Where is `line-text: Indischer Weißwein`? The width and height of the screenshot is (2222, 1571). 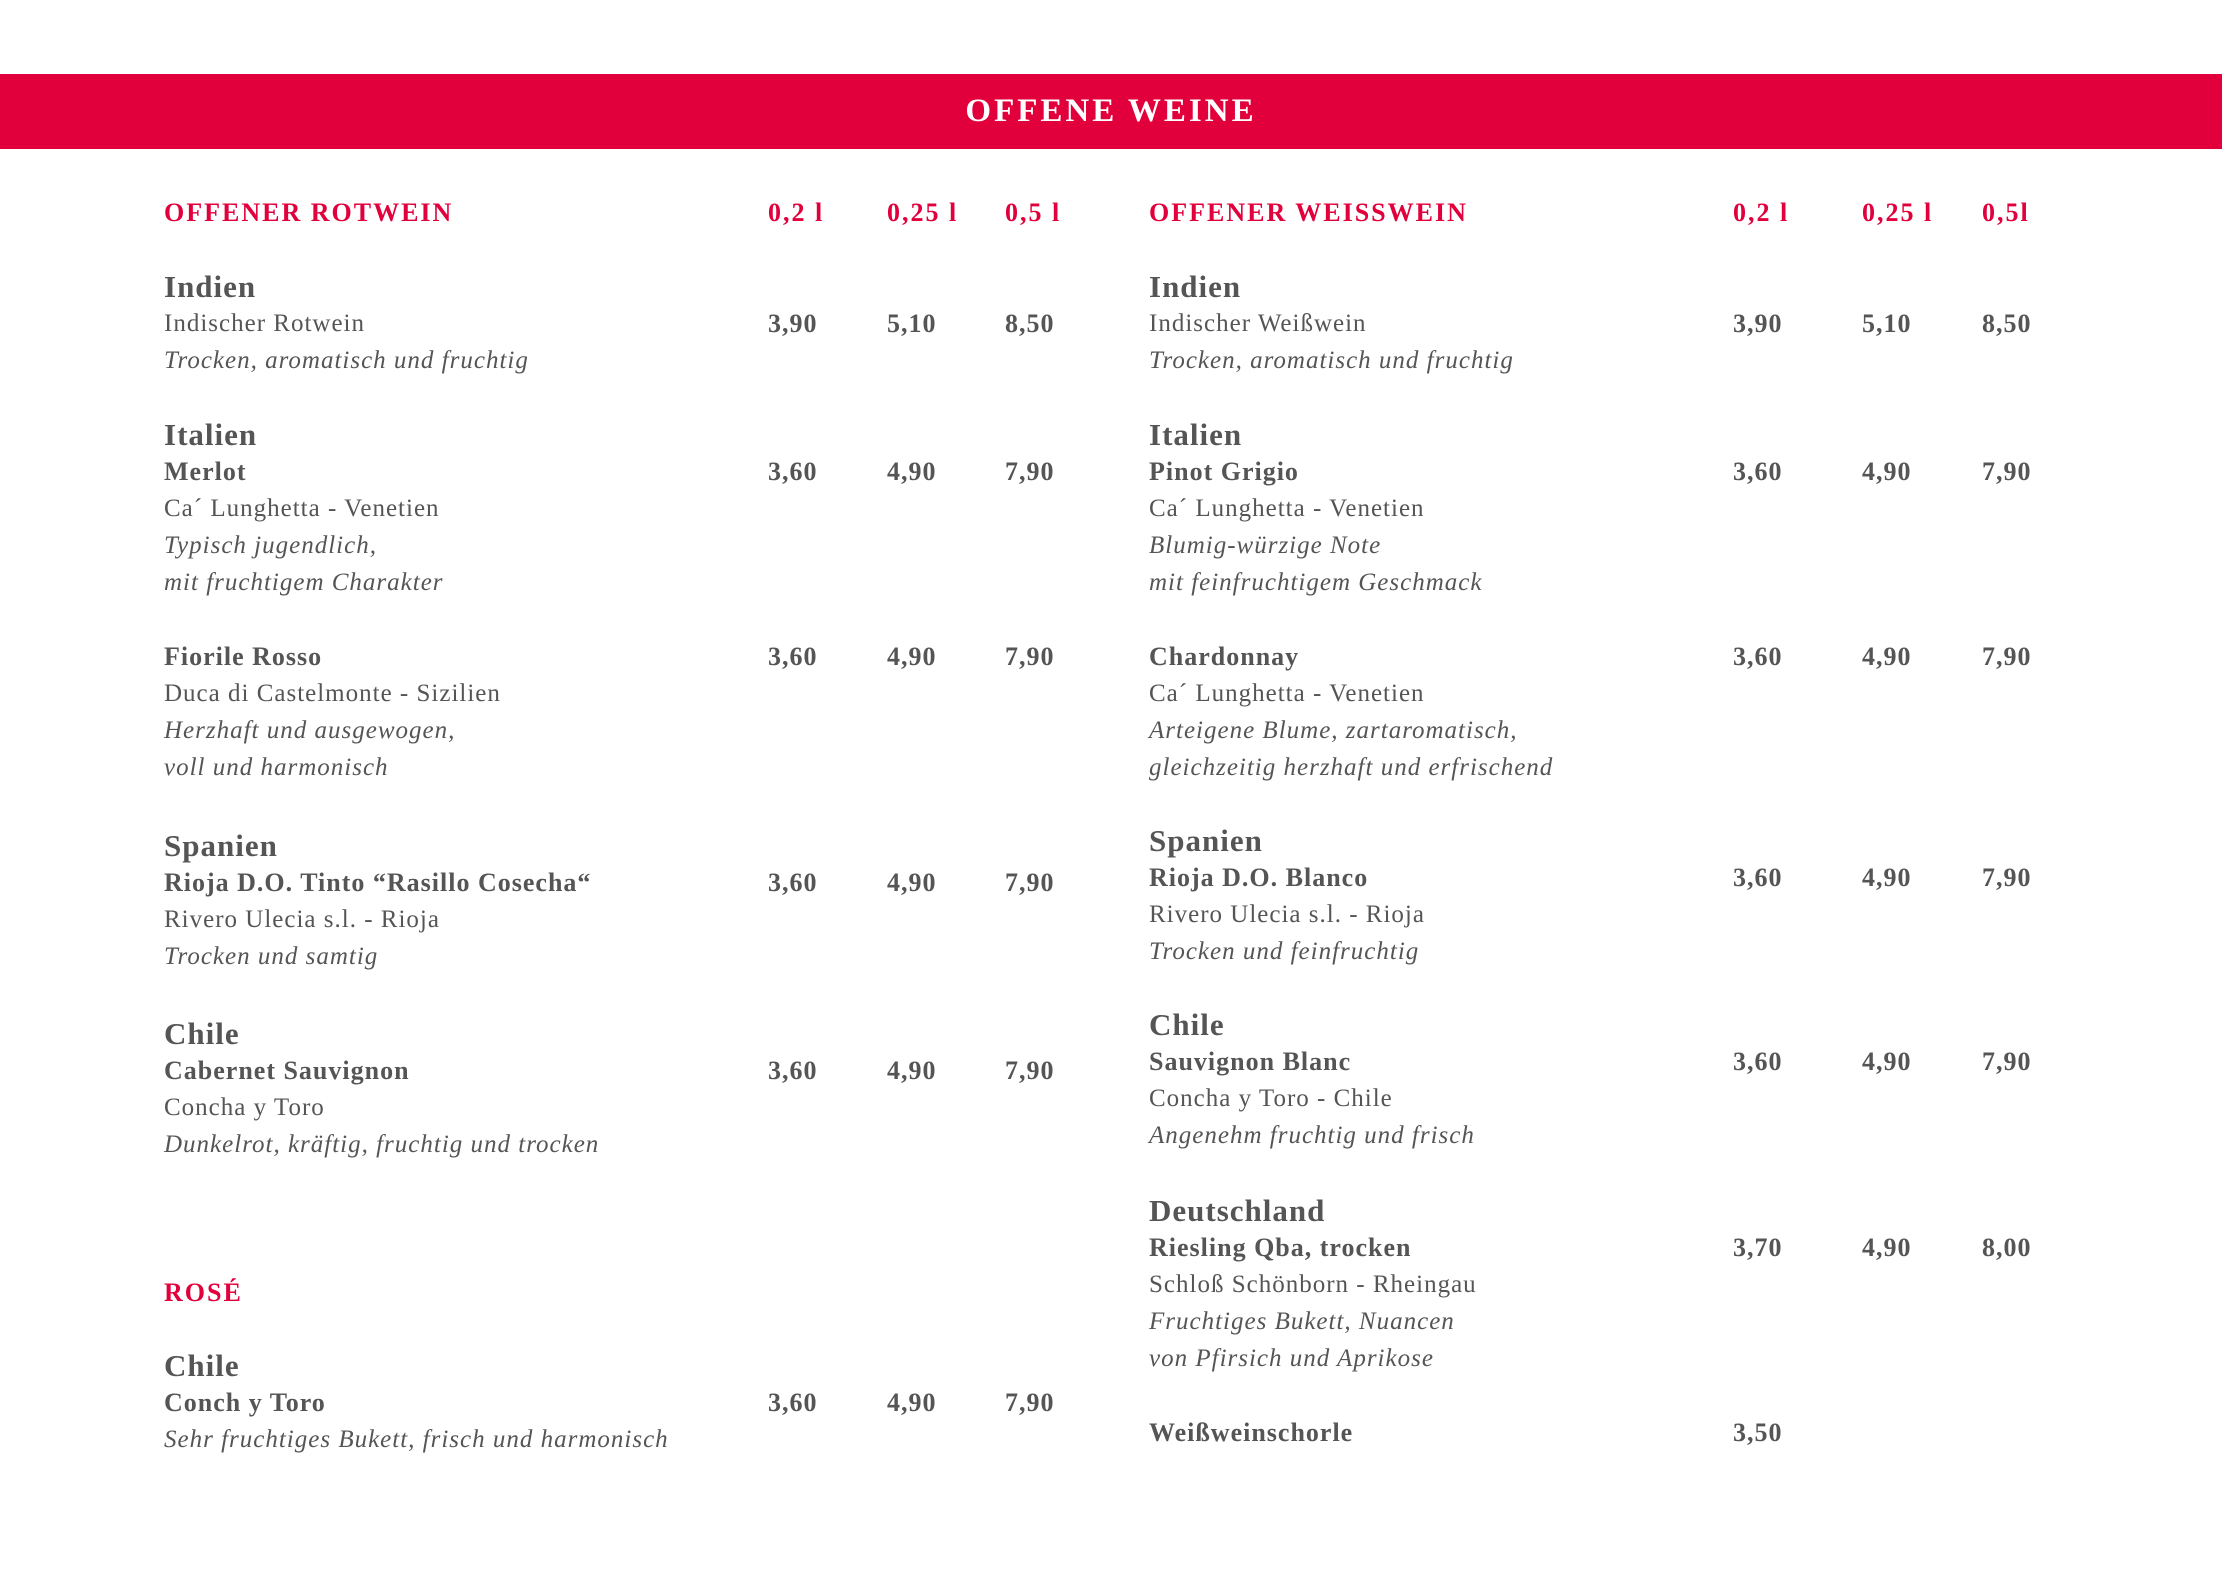
line-text: Indischer Weißwein is located at coordinates (1258, 323).